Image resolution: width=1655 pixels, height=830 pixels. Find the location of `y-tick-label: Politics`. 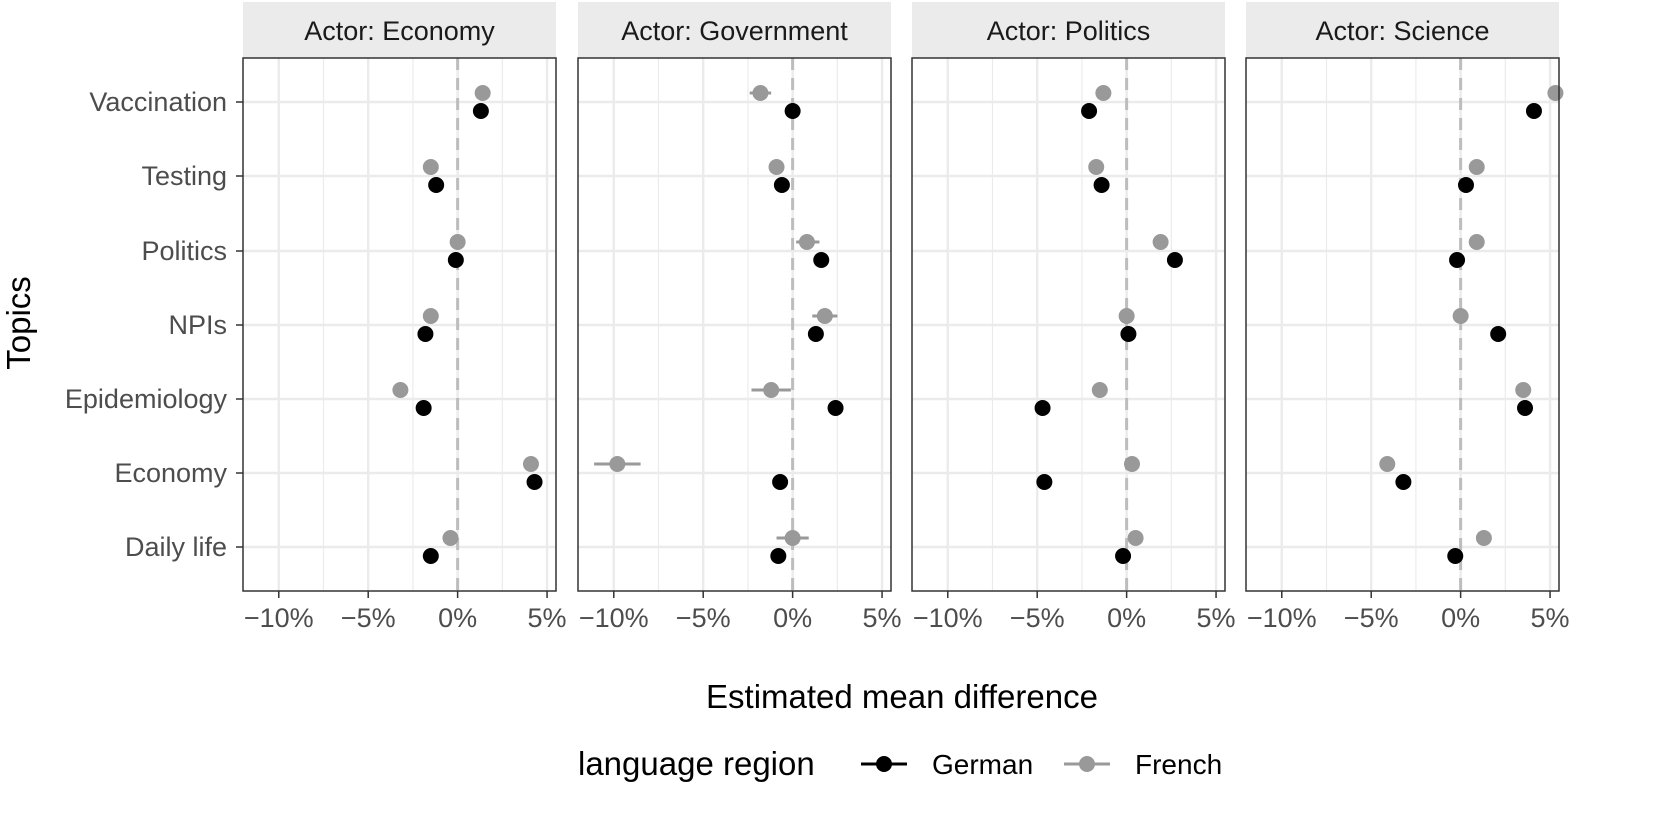

y-tick-label: Politics is located at coordinates (184, 251).